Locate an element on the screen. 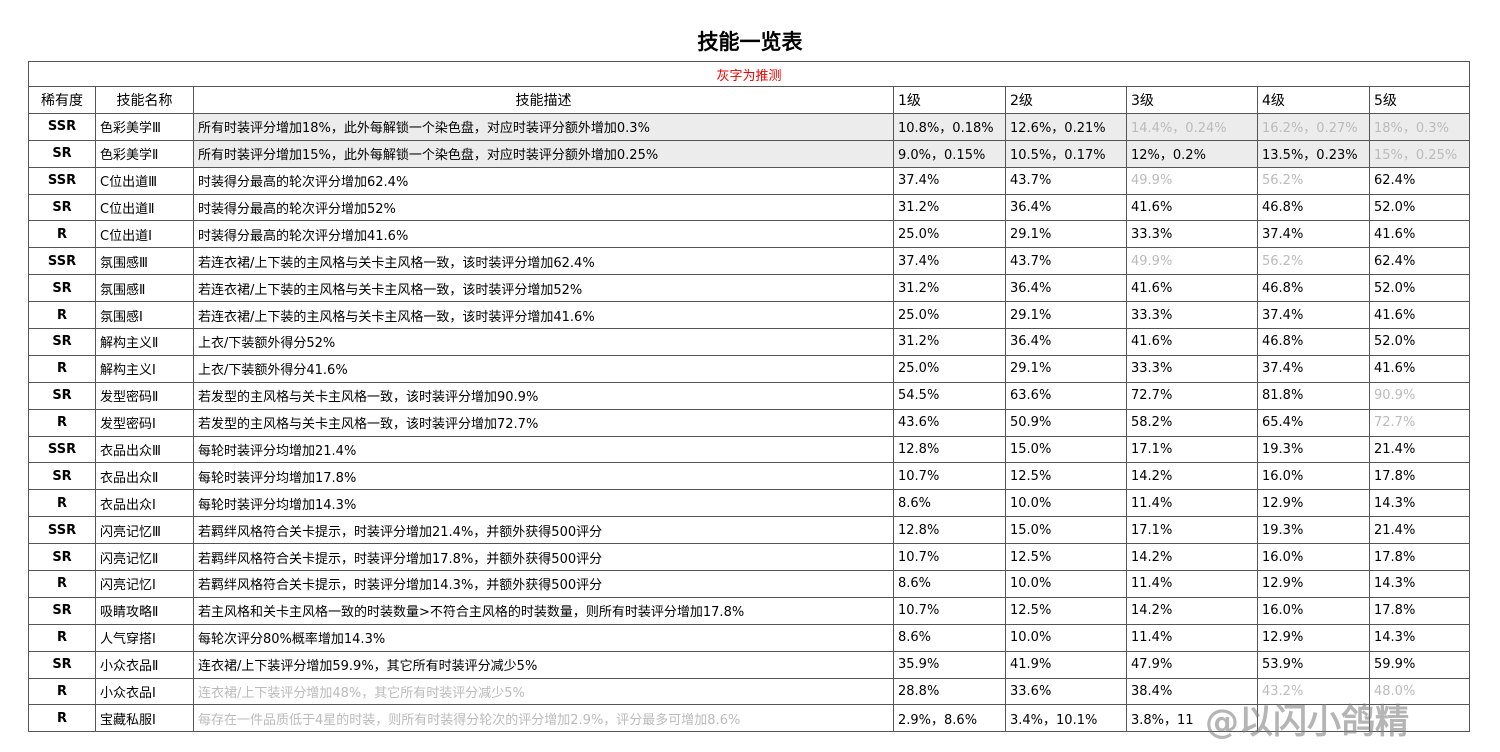  level-value: 2.9%，8.6% is located at coordinates (949, 718).